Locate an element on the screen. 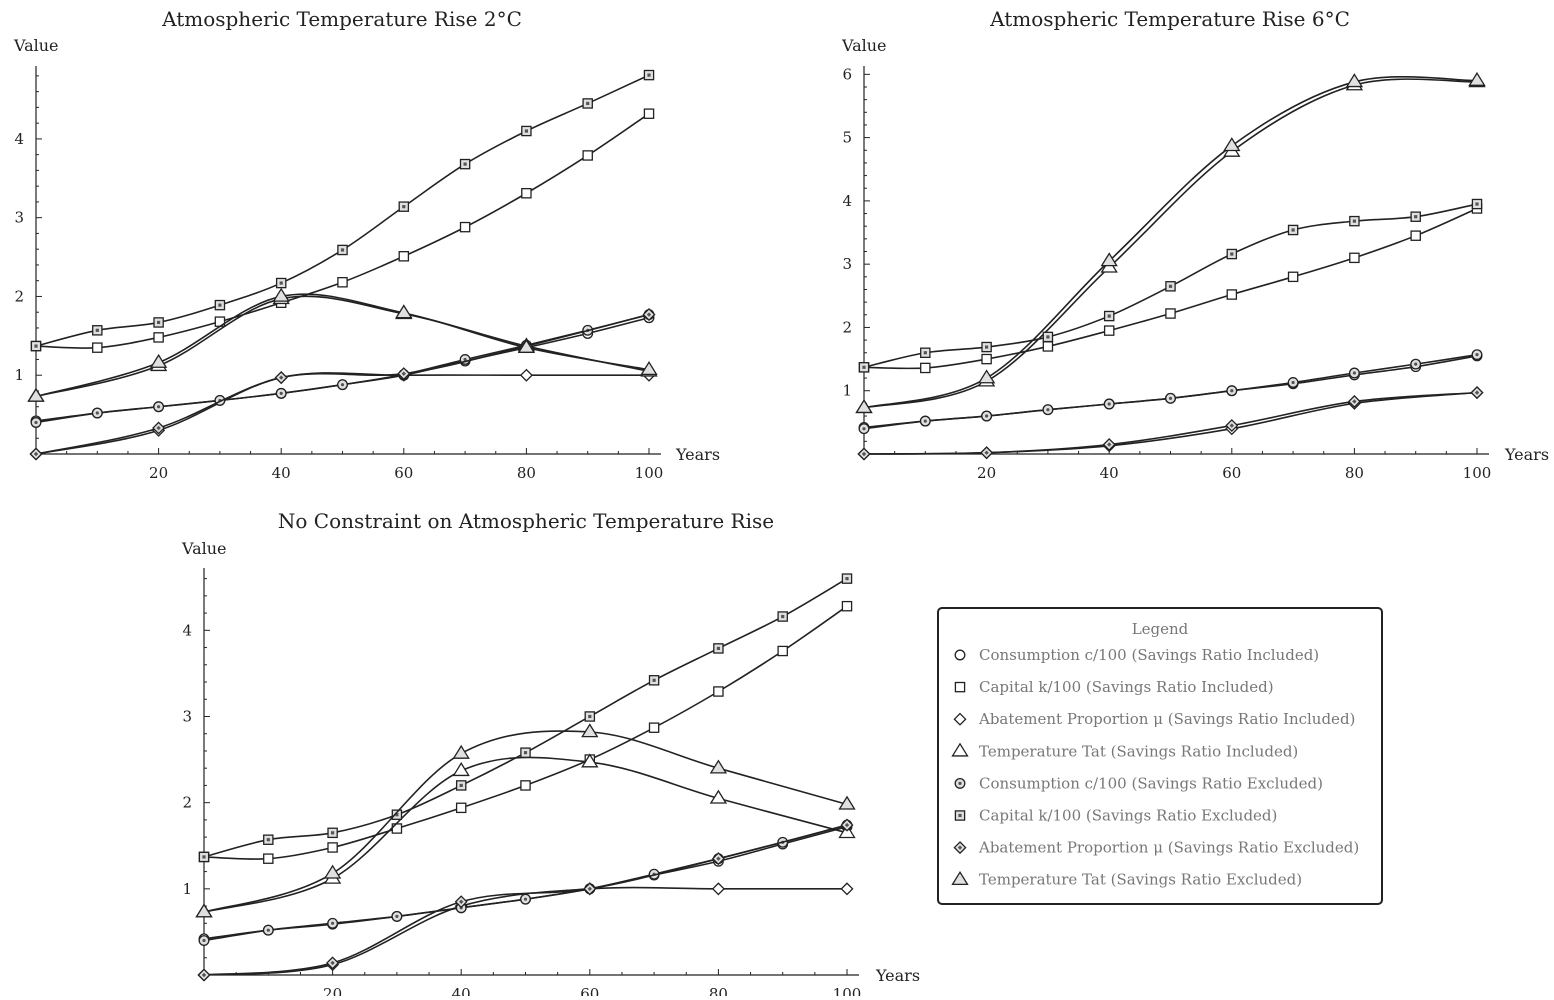 The width and height of the screenshot is (1554, 1000). legend-item: Temperature Tat (Savings Ratio Excluded) is located at coordinates (1126, 879).